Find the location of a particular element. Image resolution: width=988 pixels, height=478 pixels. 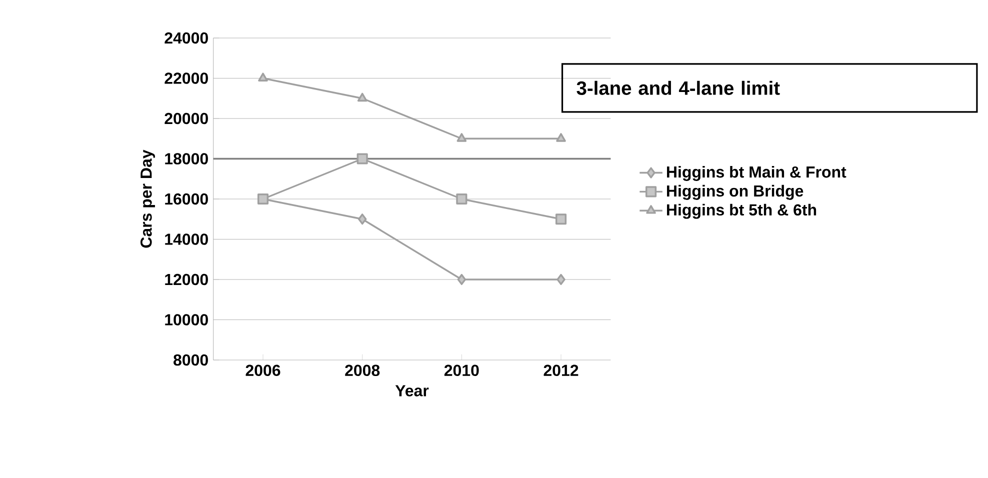

x-tick-label: 2012 is located at coordinates (561, 370).